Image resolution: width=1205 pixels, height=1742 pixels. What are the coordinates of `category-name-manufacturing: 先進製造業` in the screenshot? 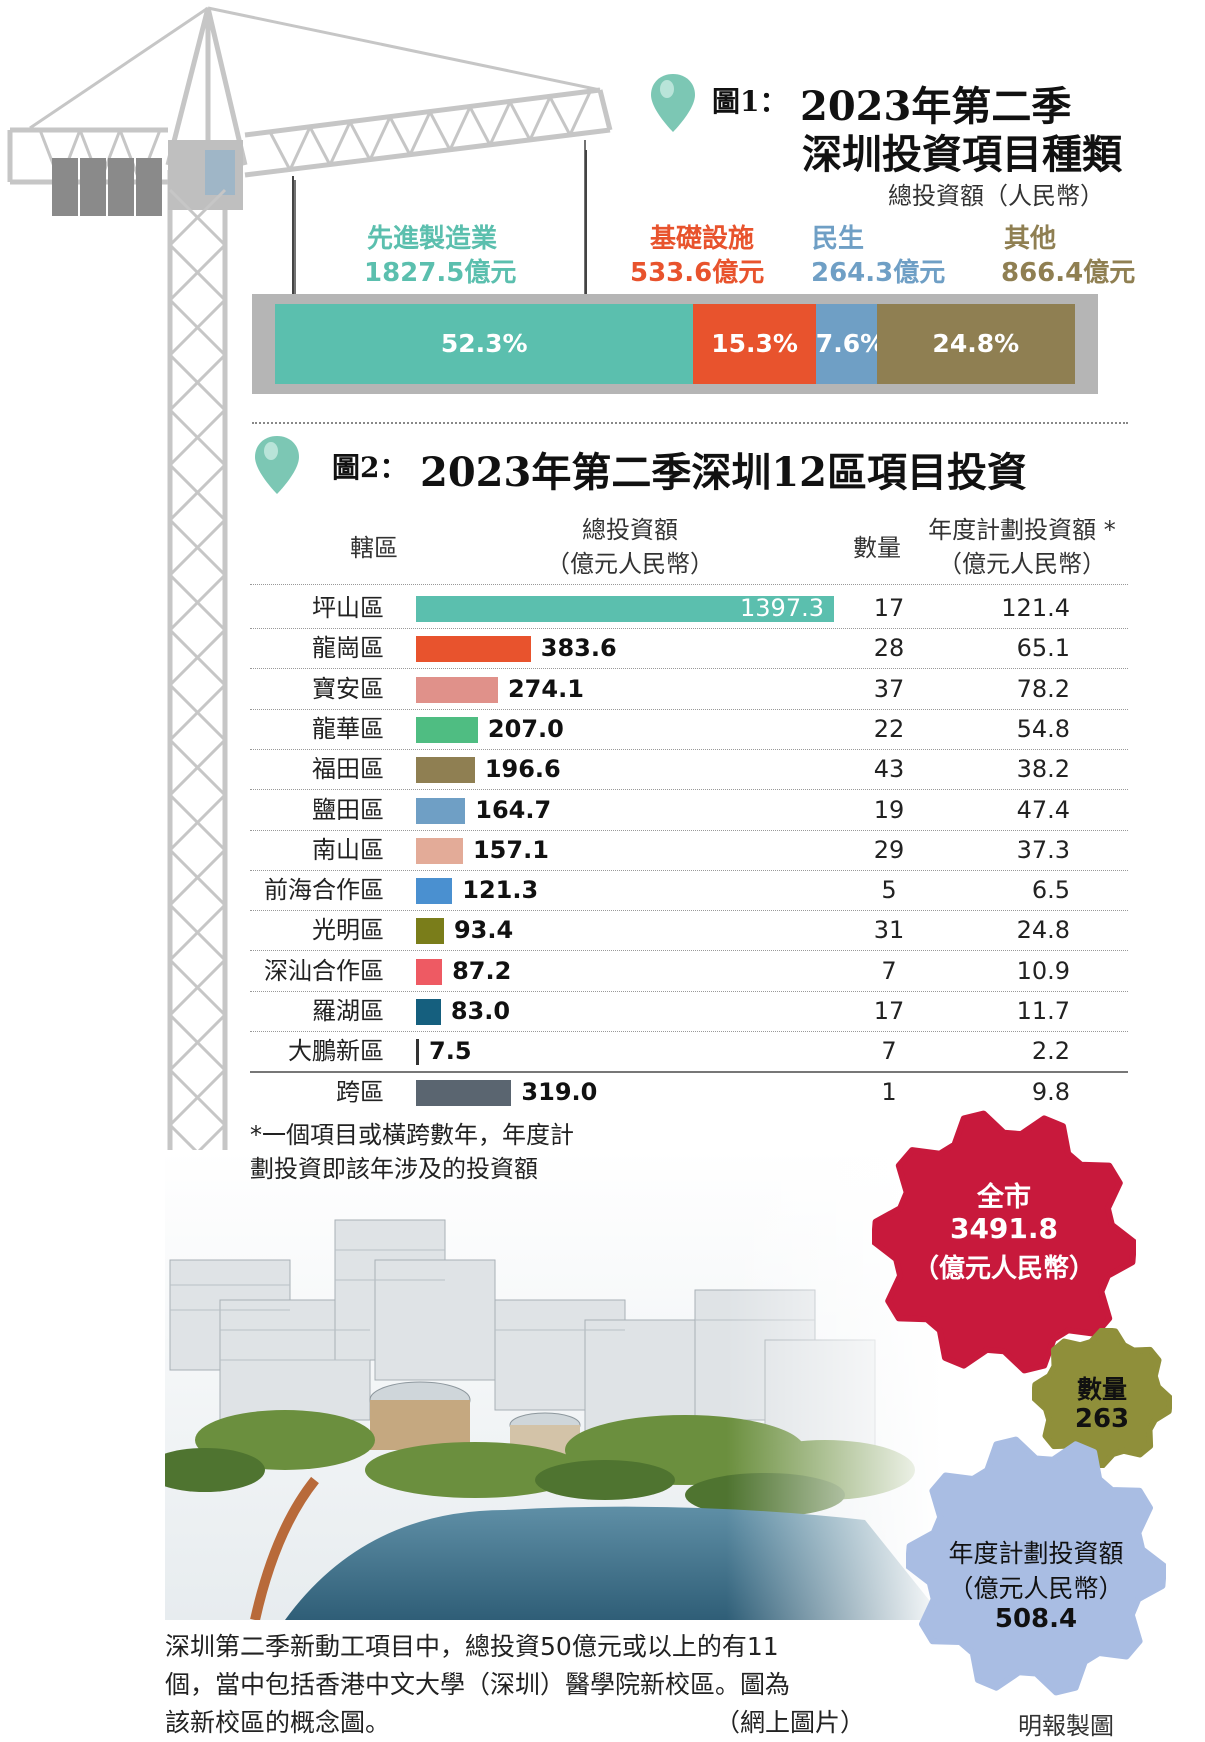 It's located at (432, 239).